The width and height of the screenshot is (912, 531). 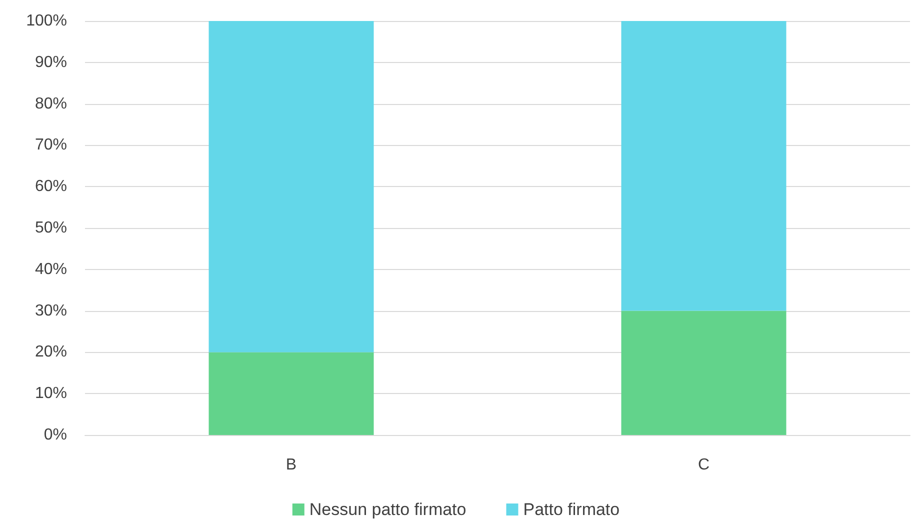 I want to click on y-tick-label: 60%, so click(x=50, y=187).